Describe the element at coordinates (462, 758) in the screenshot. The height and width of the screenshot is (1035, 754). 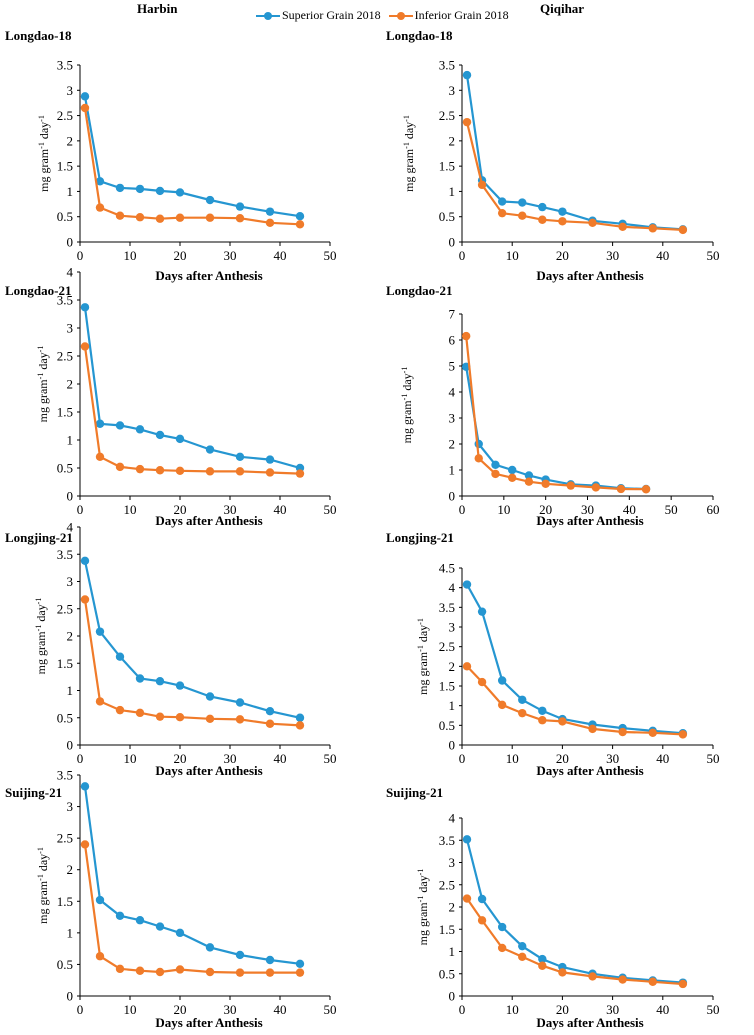
I see `chart-6-x-tick-label: 0` at that location.